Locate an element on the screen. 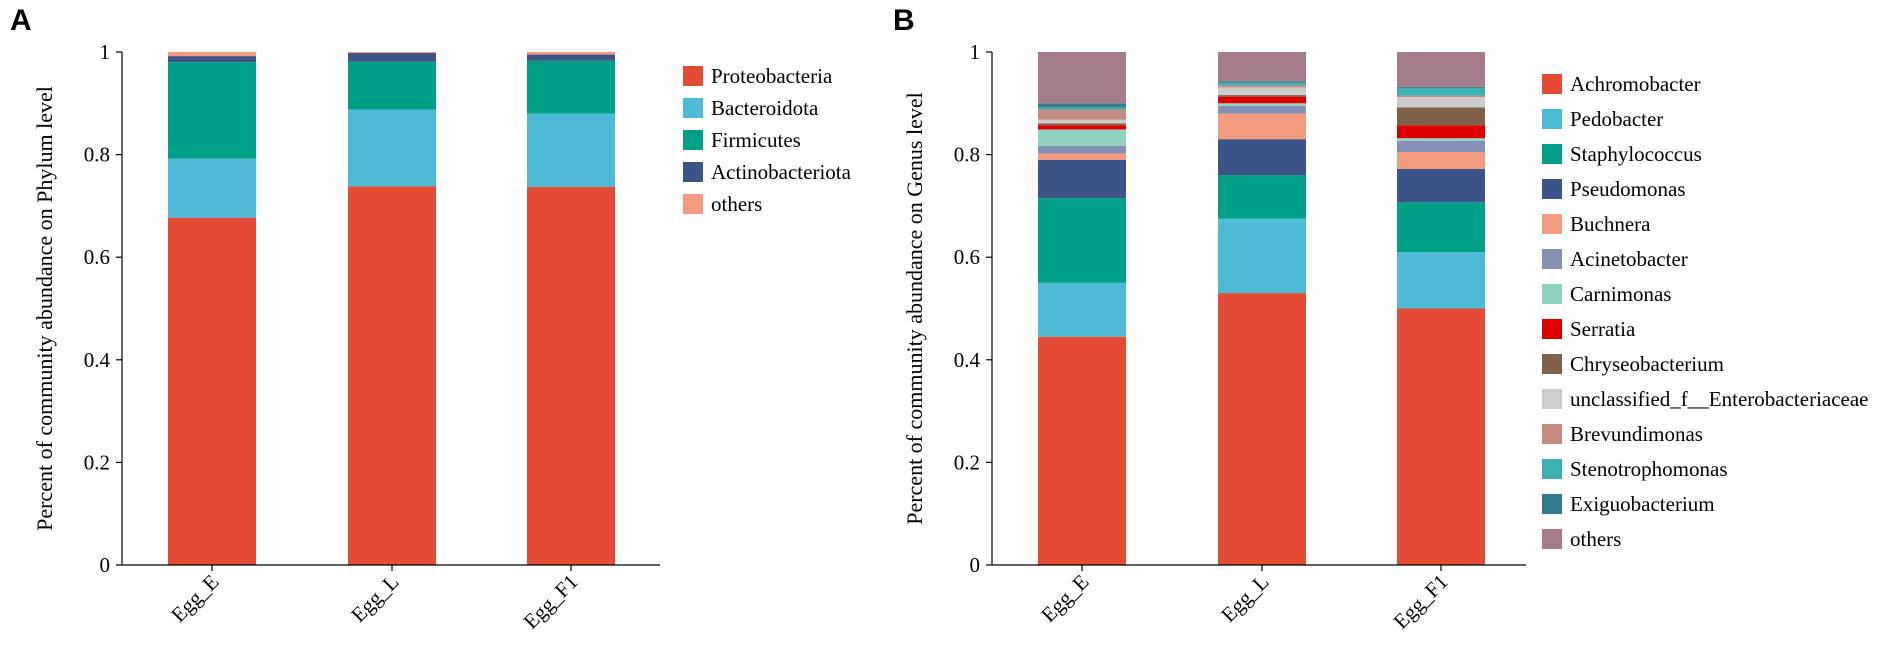  bar-segment-pseudomonas-egg-f1 is located at coordinates (1441, 185).